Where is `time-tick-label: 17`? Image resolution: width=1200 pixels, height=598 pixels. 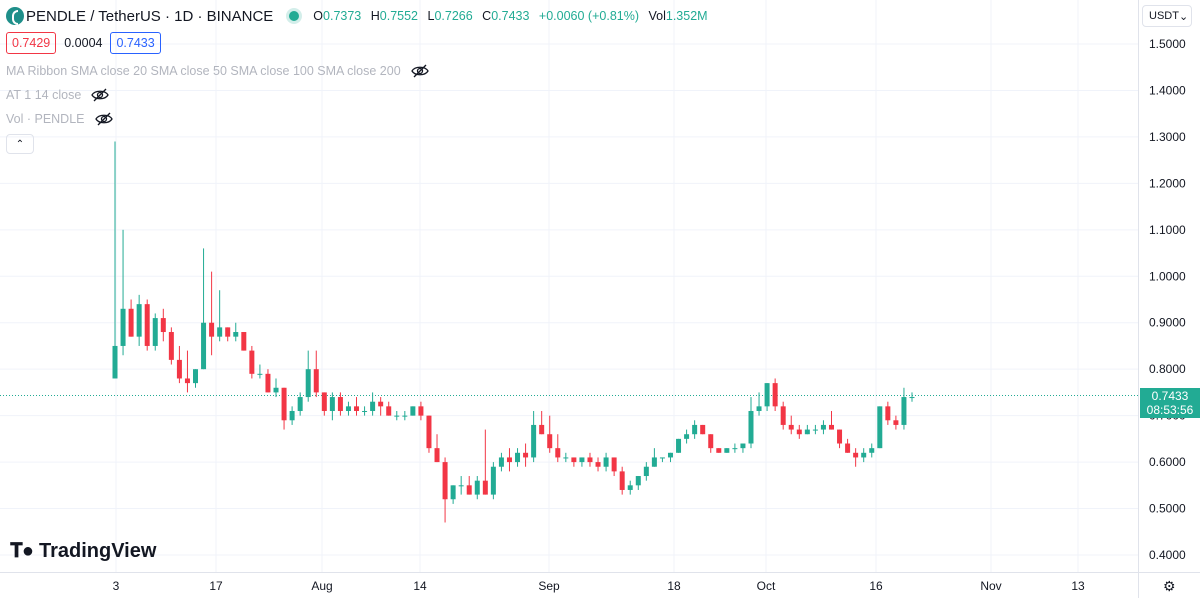
time-tick-label: 17 is located at coordinates (216, 586).